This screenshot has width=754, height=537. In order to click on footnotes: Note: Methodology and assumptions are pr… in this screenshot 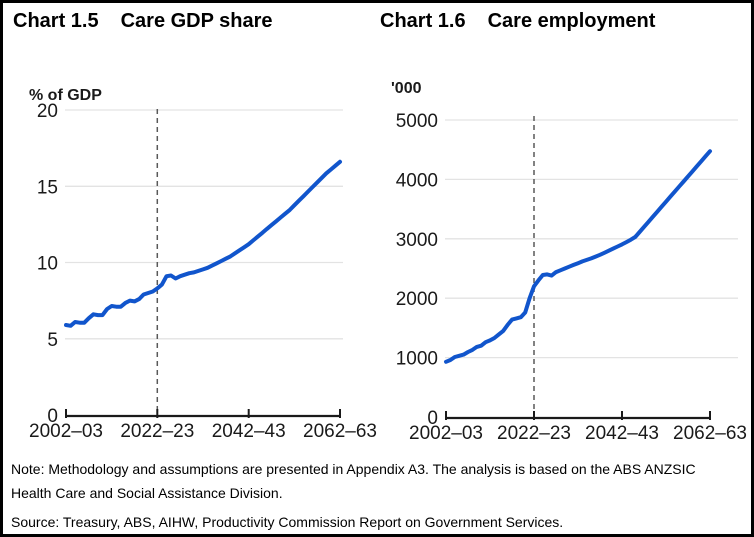, I will do `click(369, 495)`.